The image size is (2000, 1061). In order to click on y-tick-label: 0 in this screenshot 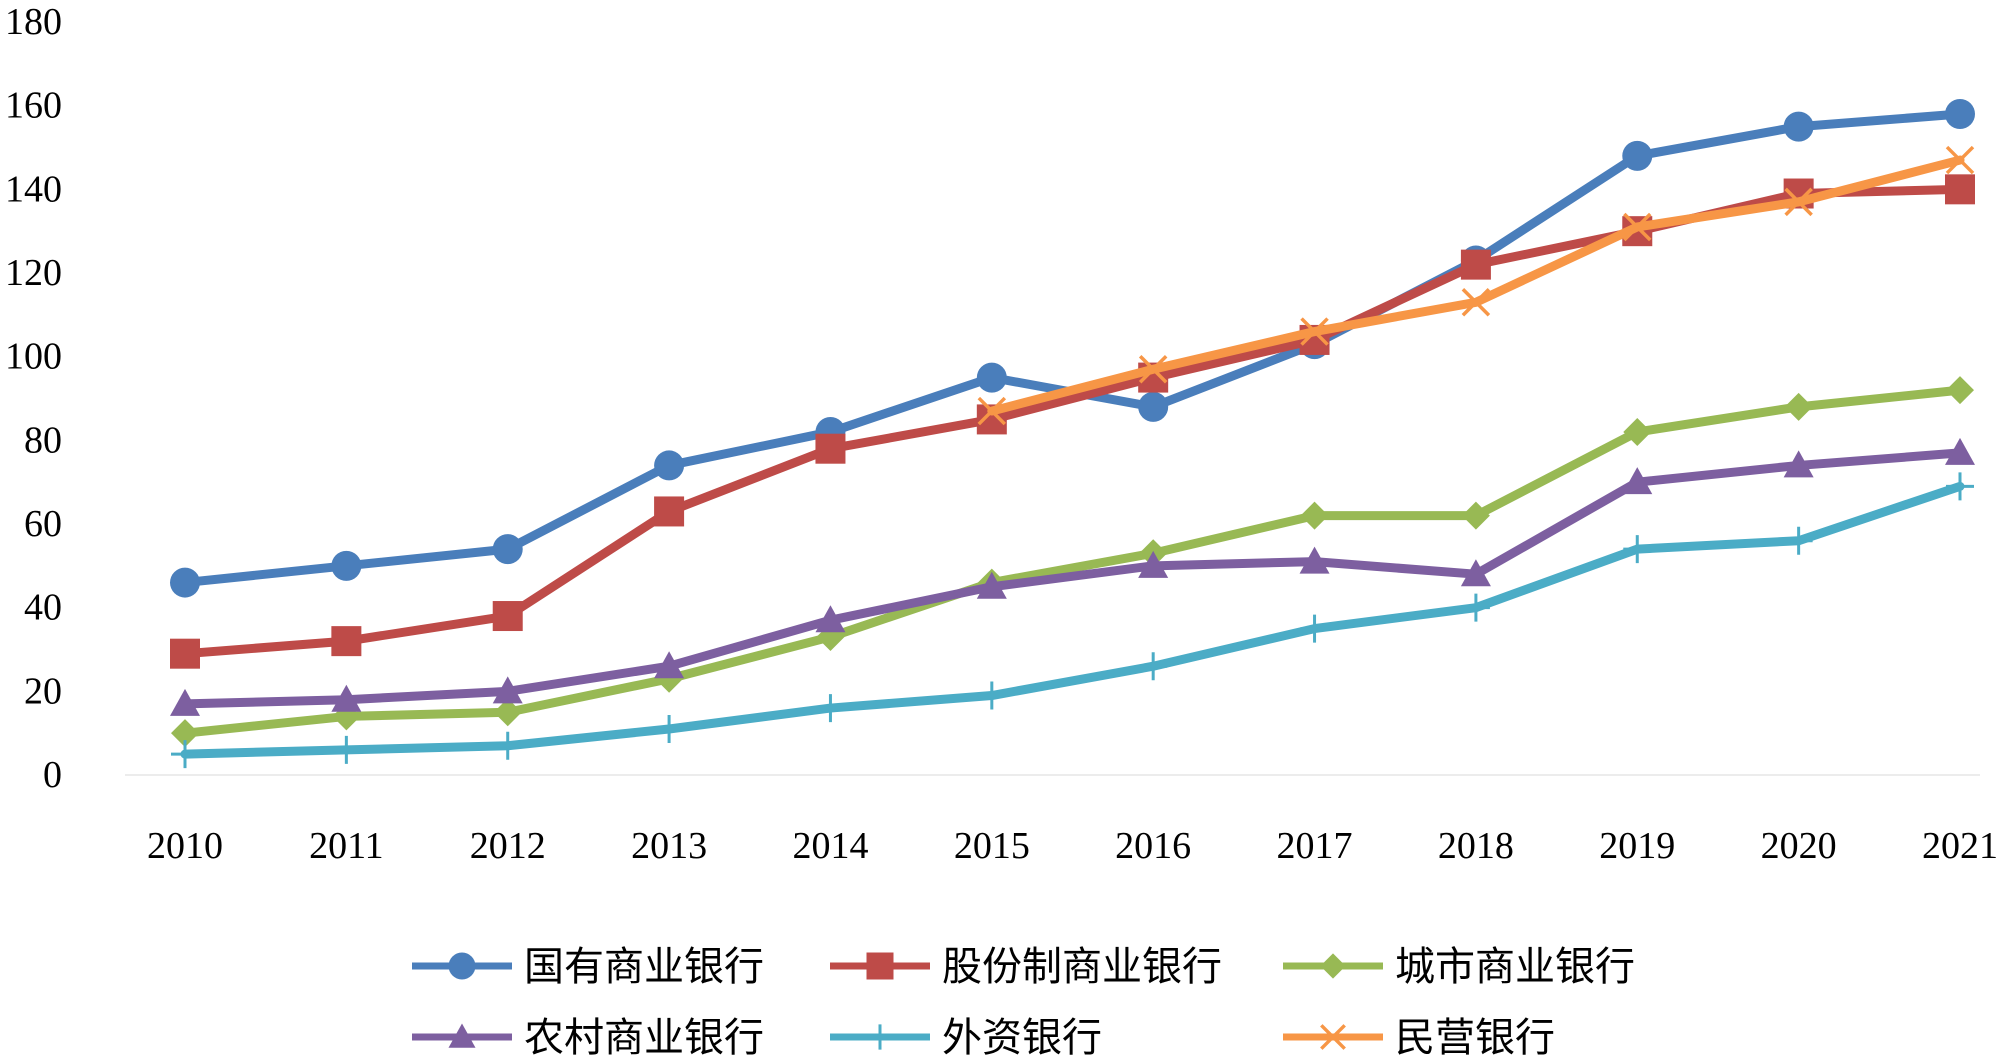, I will do `click(52, 775)`.